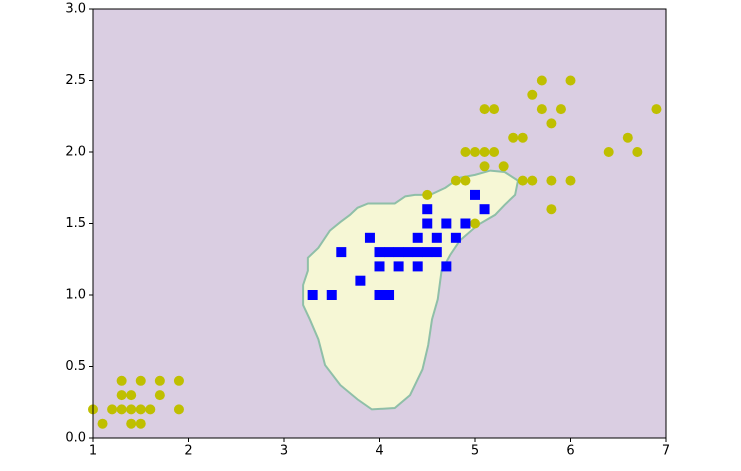  I want to click on y-tick-label: 0.0, so click(75, 438).